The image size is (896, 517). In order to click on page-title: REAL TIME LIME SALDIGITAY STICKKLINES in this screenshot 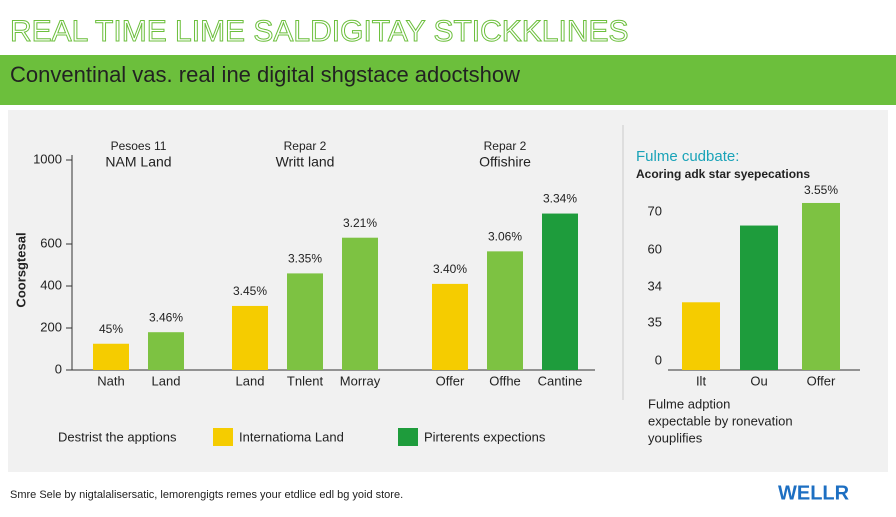, I will do `click(319, 31)`.